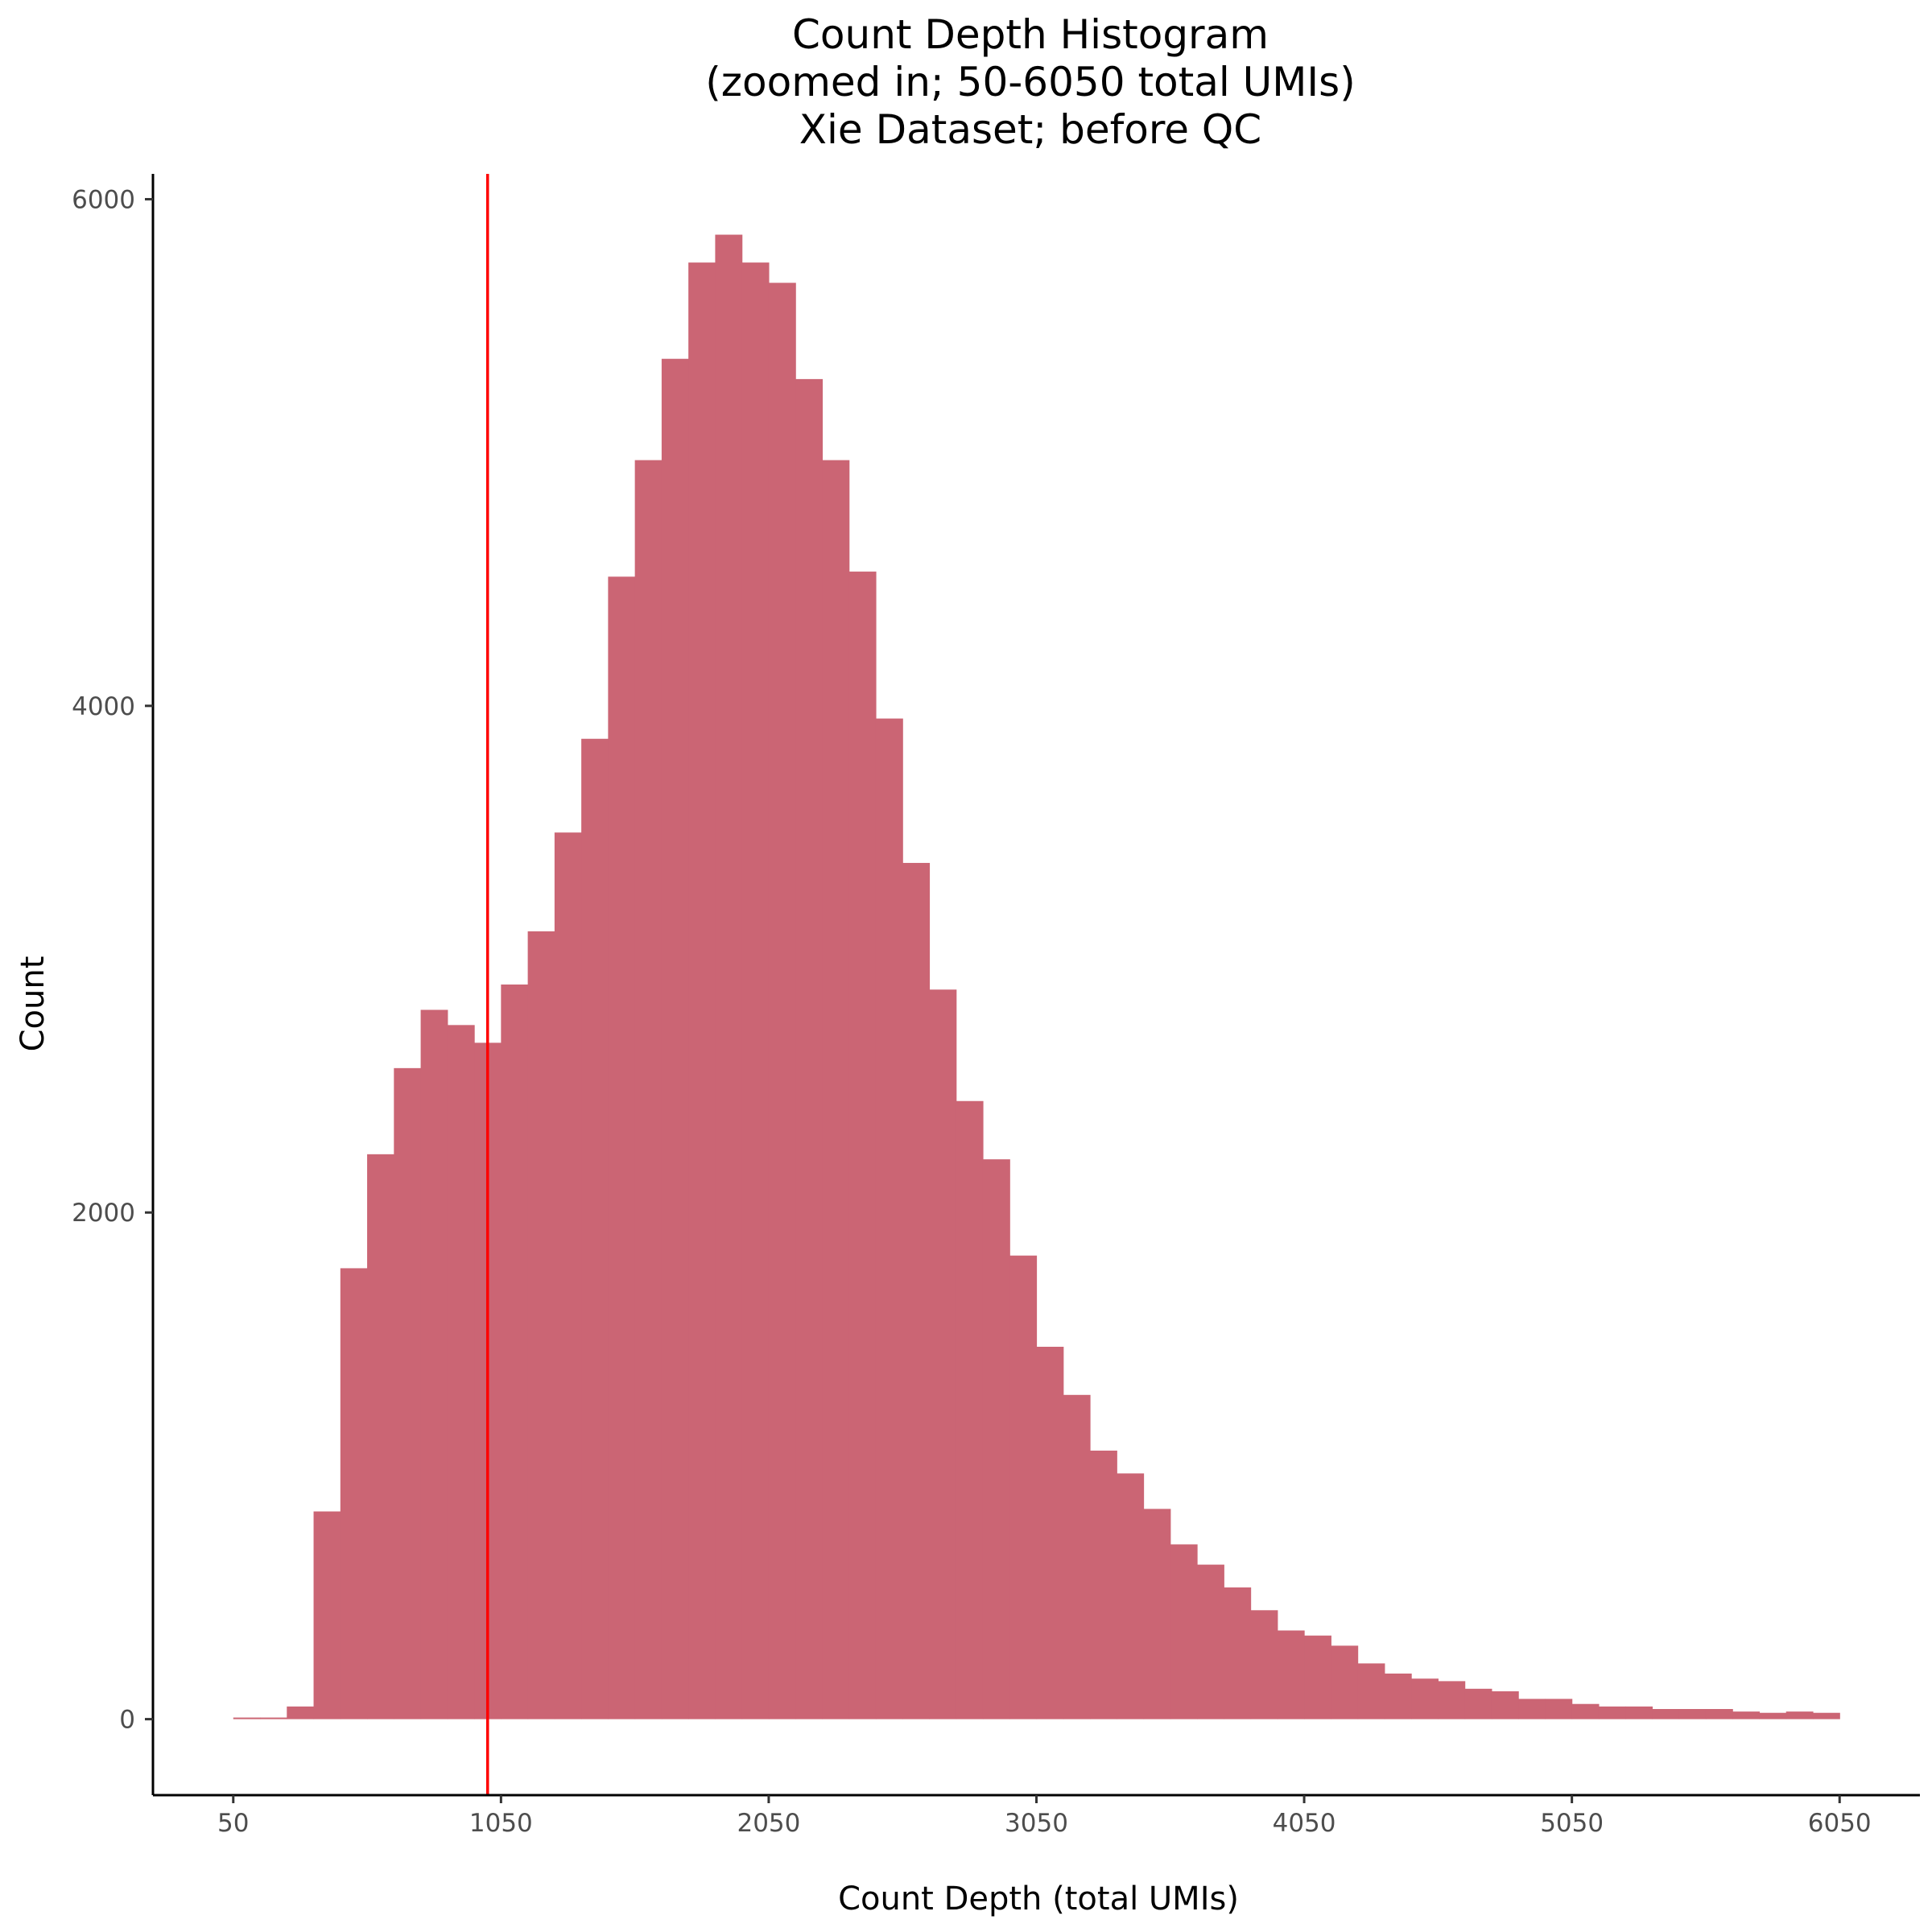  What do you see at coordinates (233, 1823) in the screenshot?
I see `x-tick-label: 50` at bounding box center [233, 1823].